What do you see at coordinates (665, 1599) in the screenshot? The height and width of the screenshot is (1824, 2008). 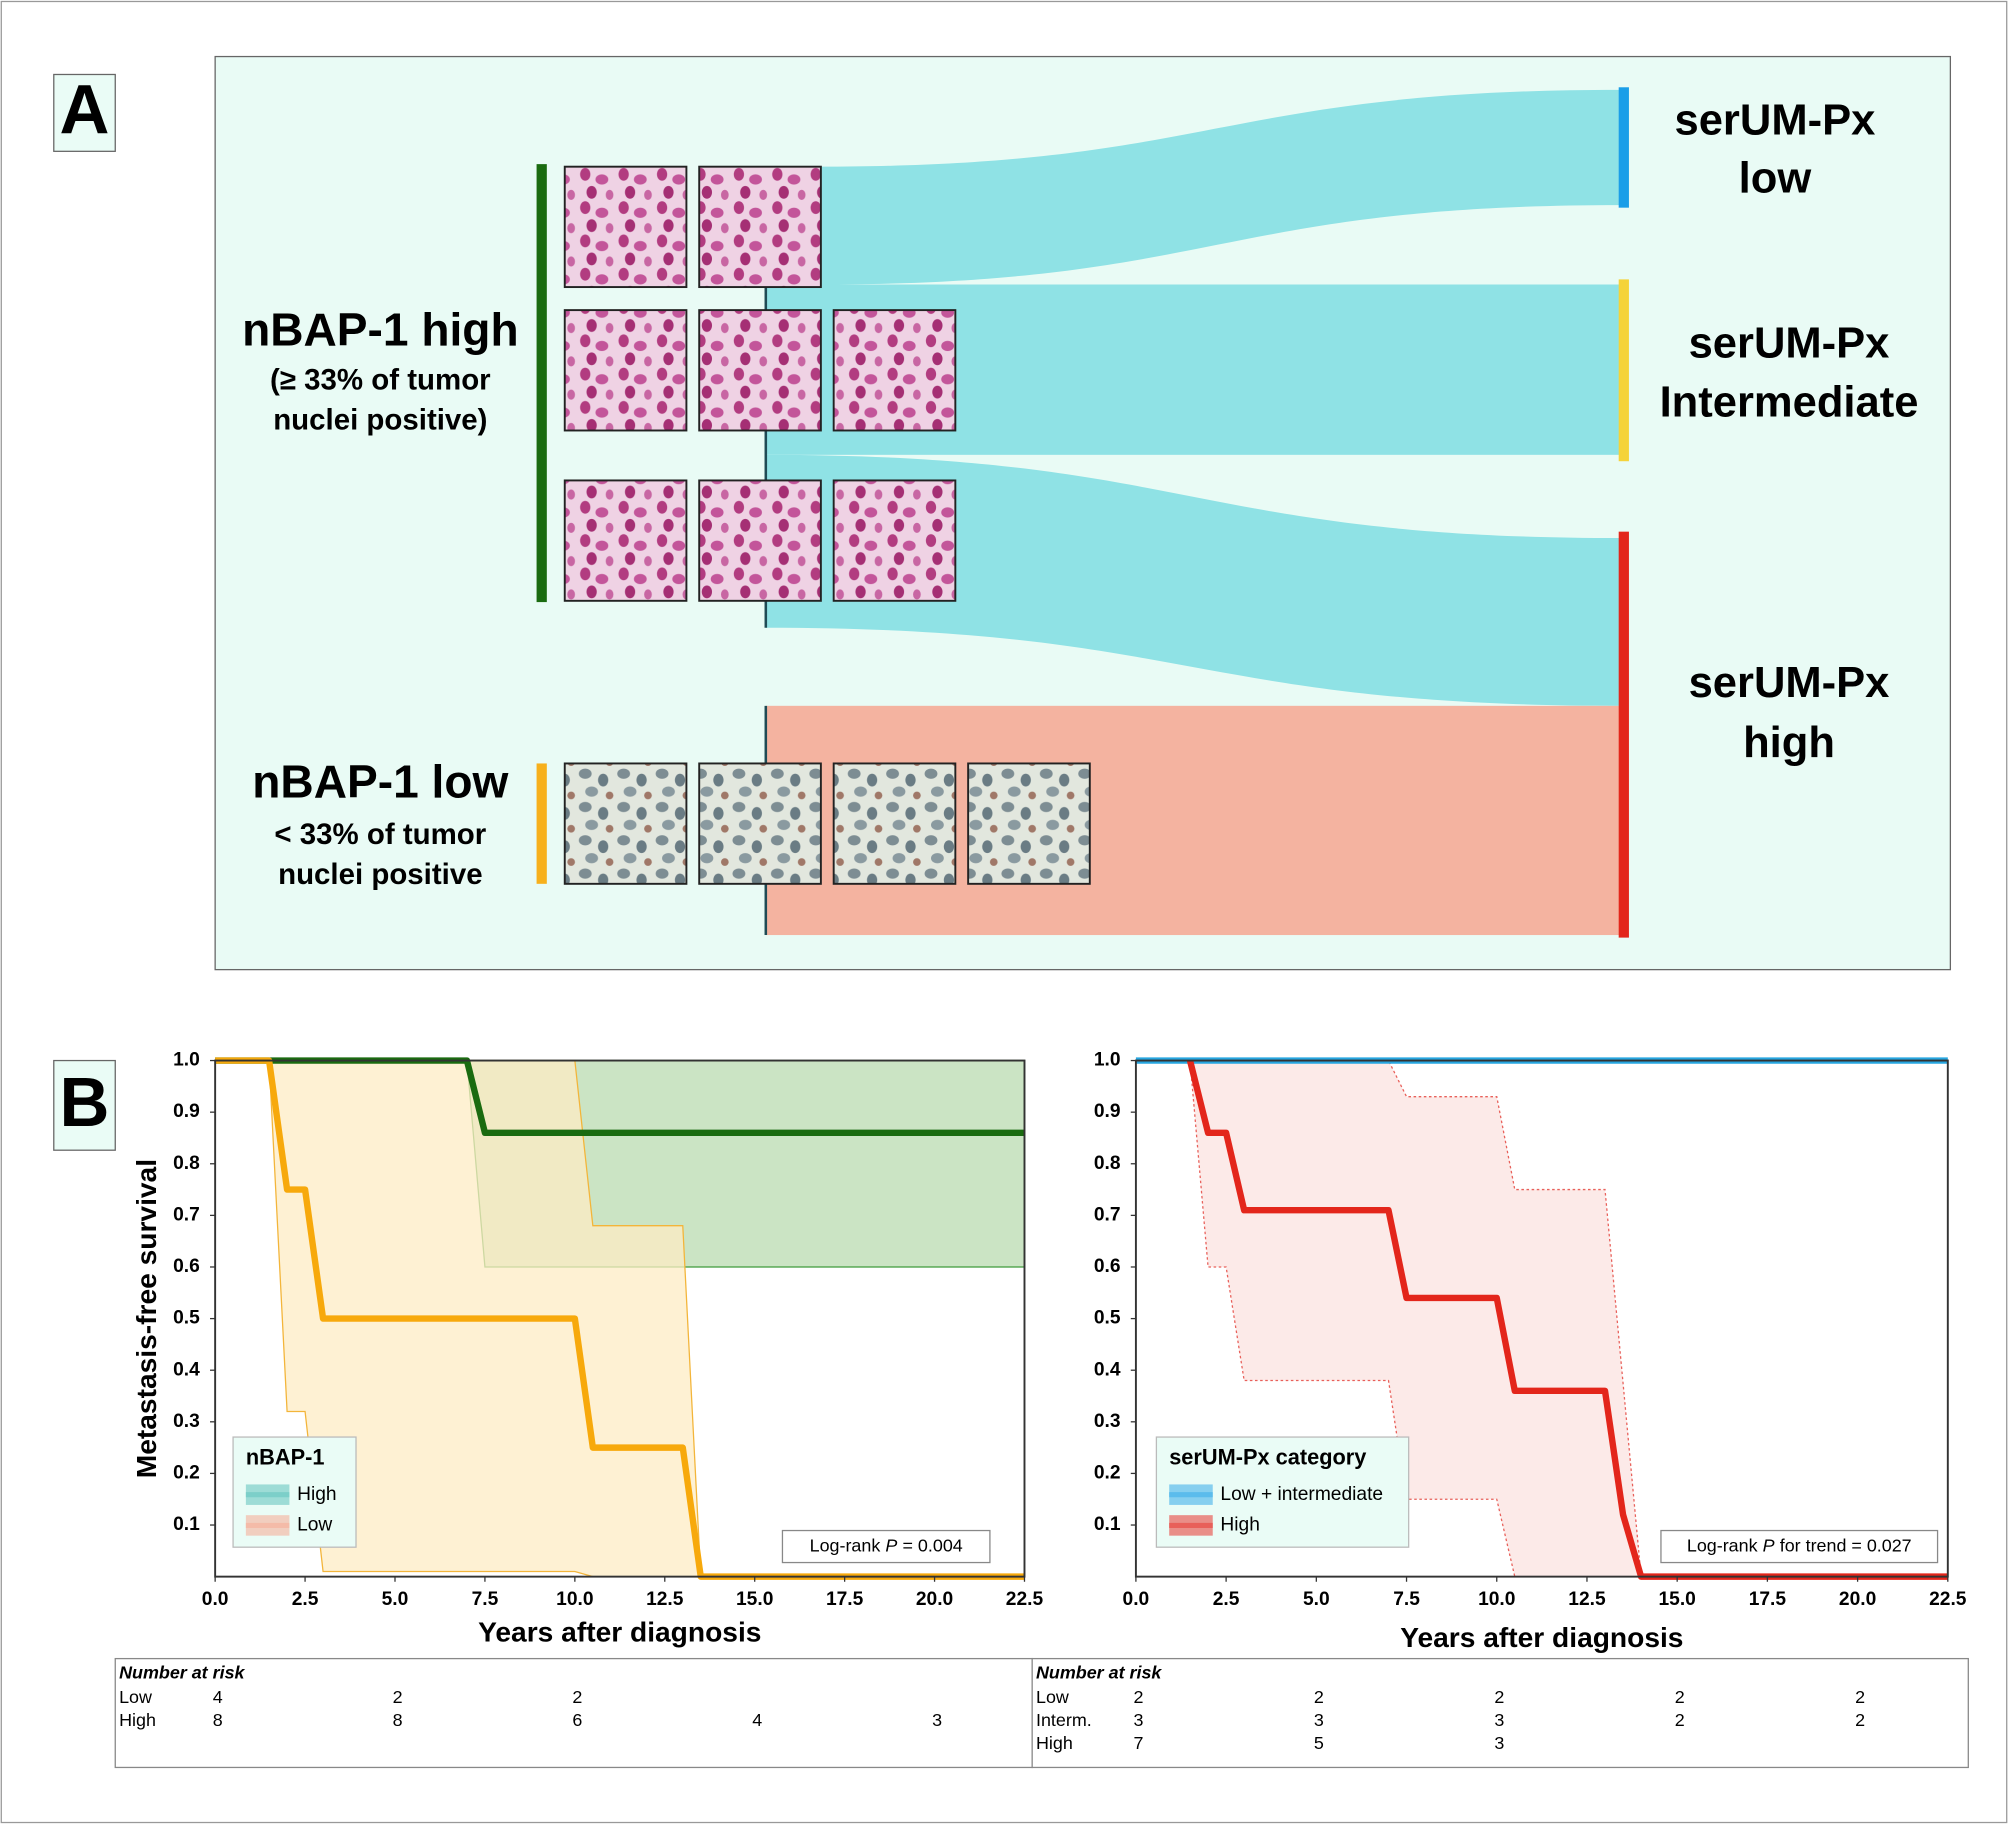 I see `x-tick-label: 12.5` at bounding box center [665, 1599].